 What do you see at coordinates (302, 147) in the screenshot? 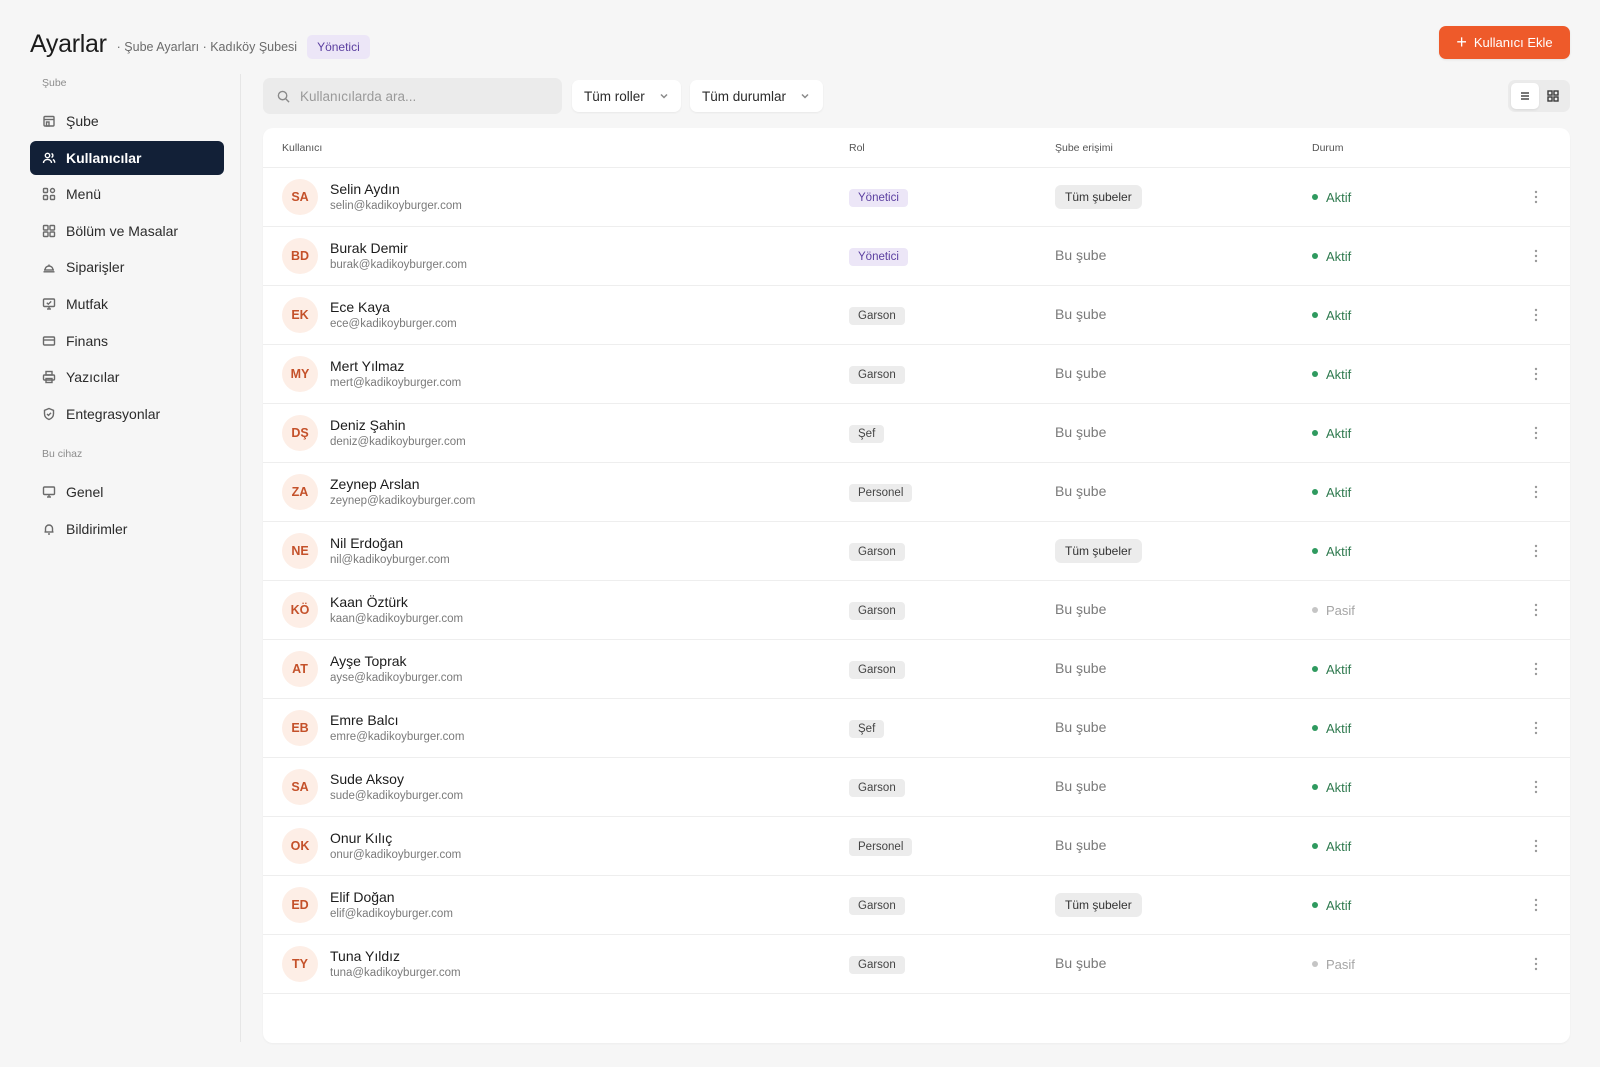
I see `column-header-user: Kullanıcı` at bounding box center [302, 147].